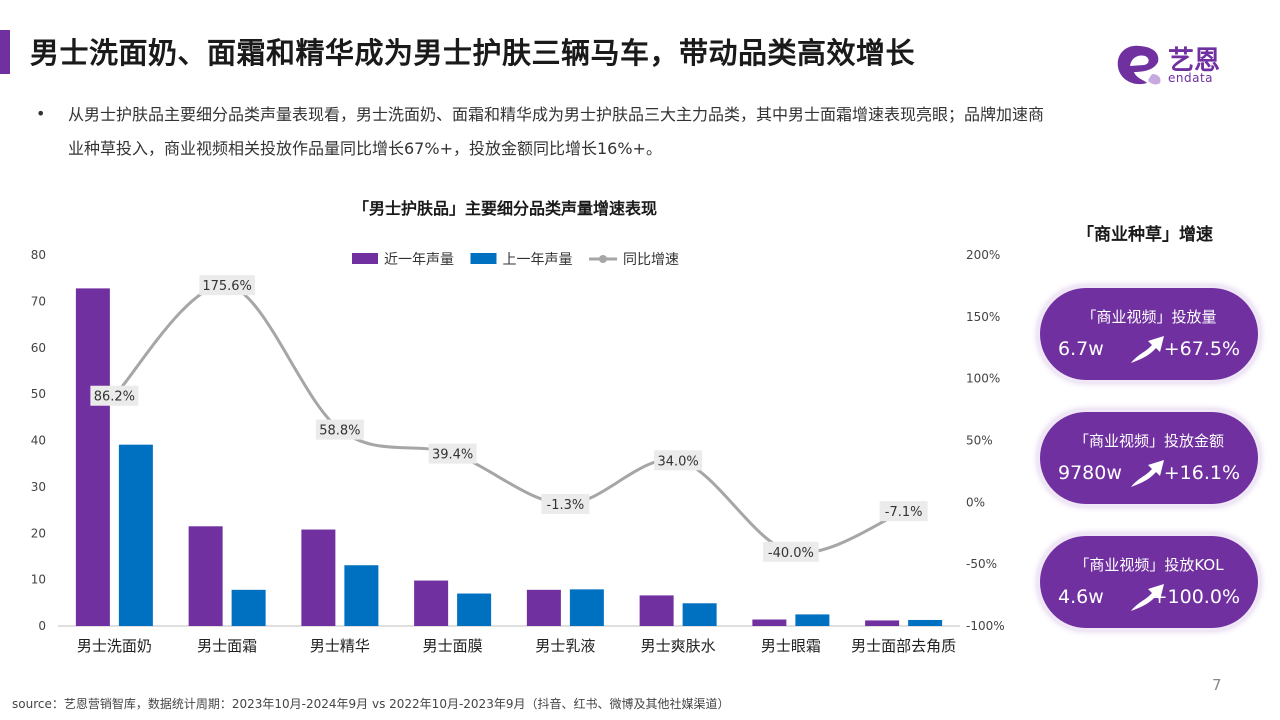 The height and width of the screenshot is (720, 1280). I want to click on growth-label: -40.0%, so click(791, 553).